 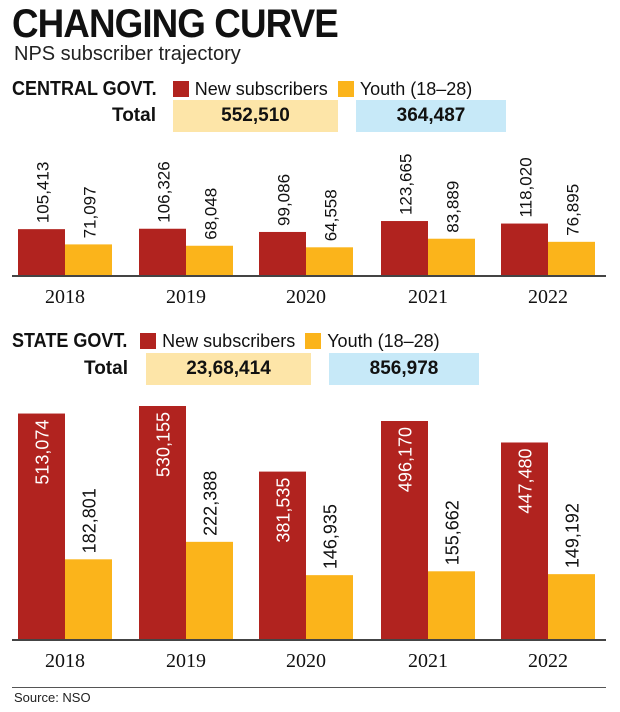 What do you see at coordinates (284, 200) in the screenshot?
I see `bar-value-label: 99,086` at bounding box center [284, 200].